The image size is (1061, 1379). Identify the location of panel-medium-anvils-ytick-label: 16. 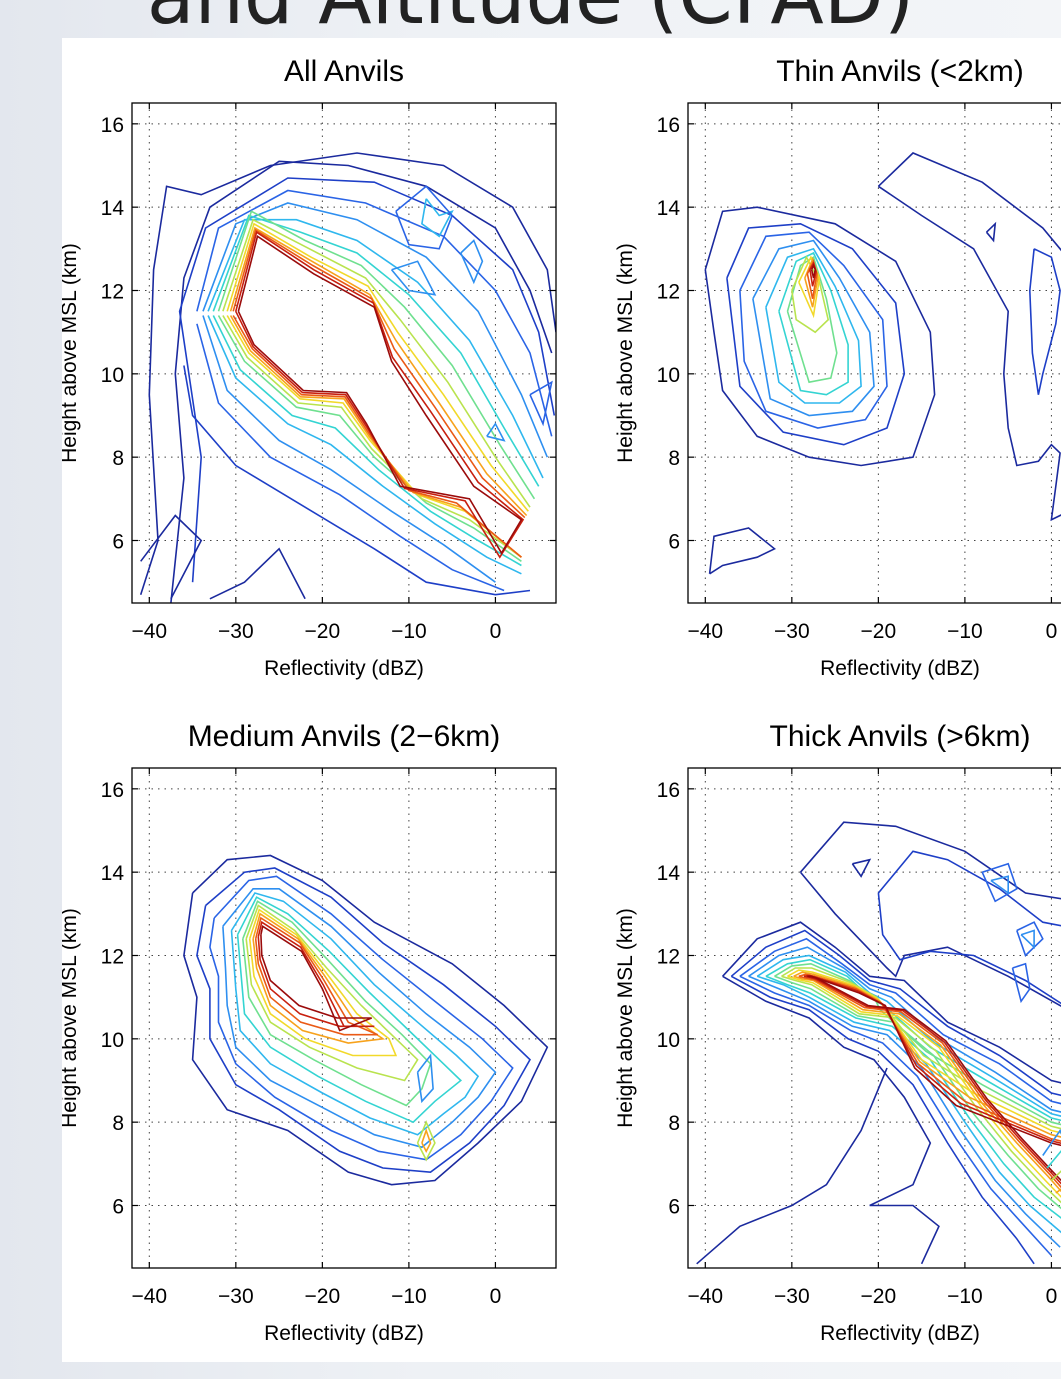
(112, 790).